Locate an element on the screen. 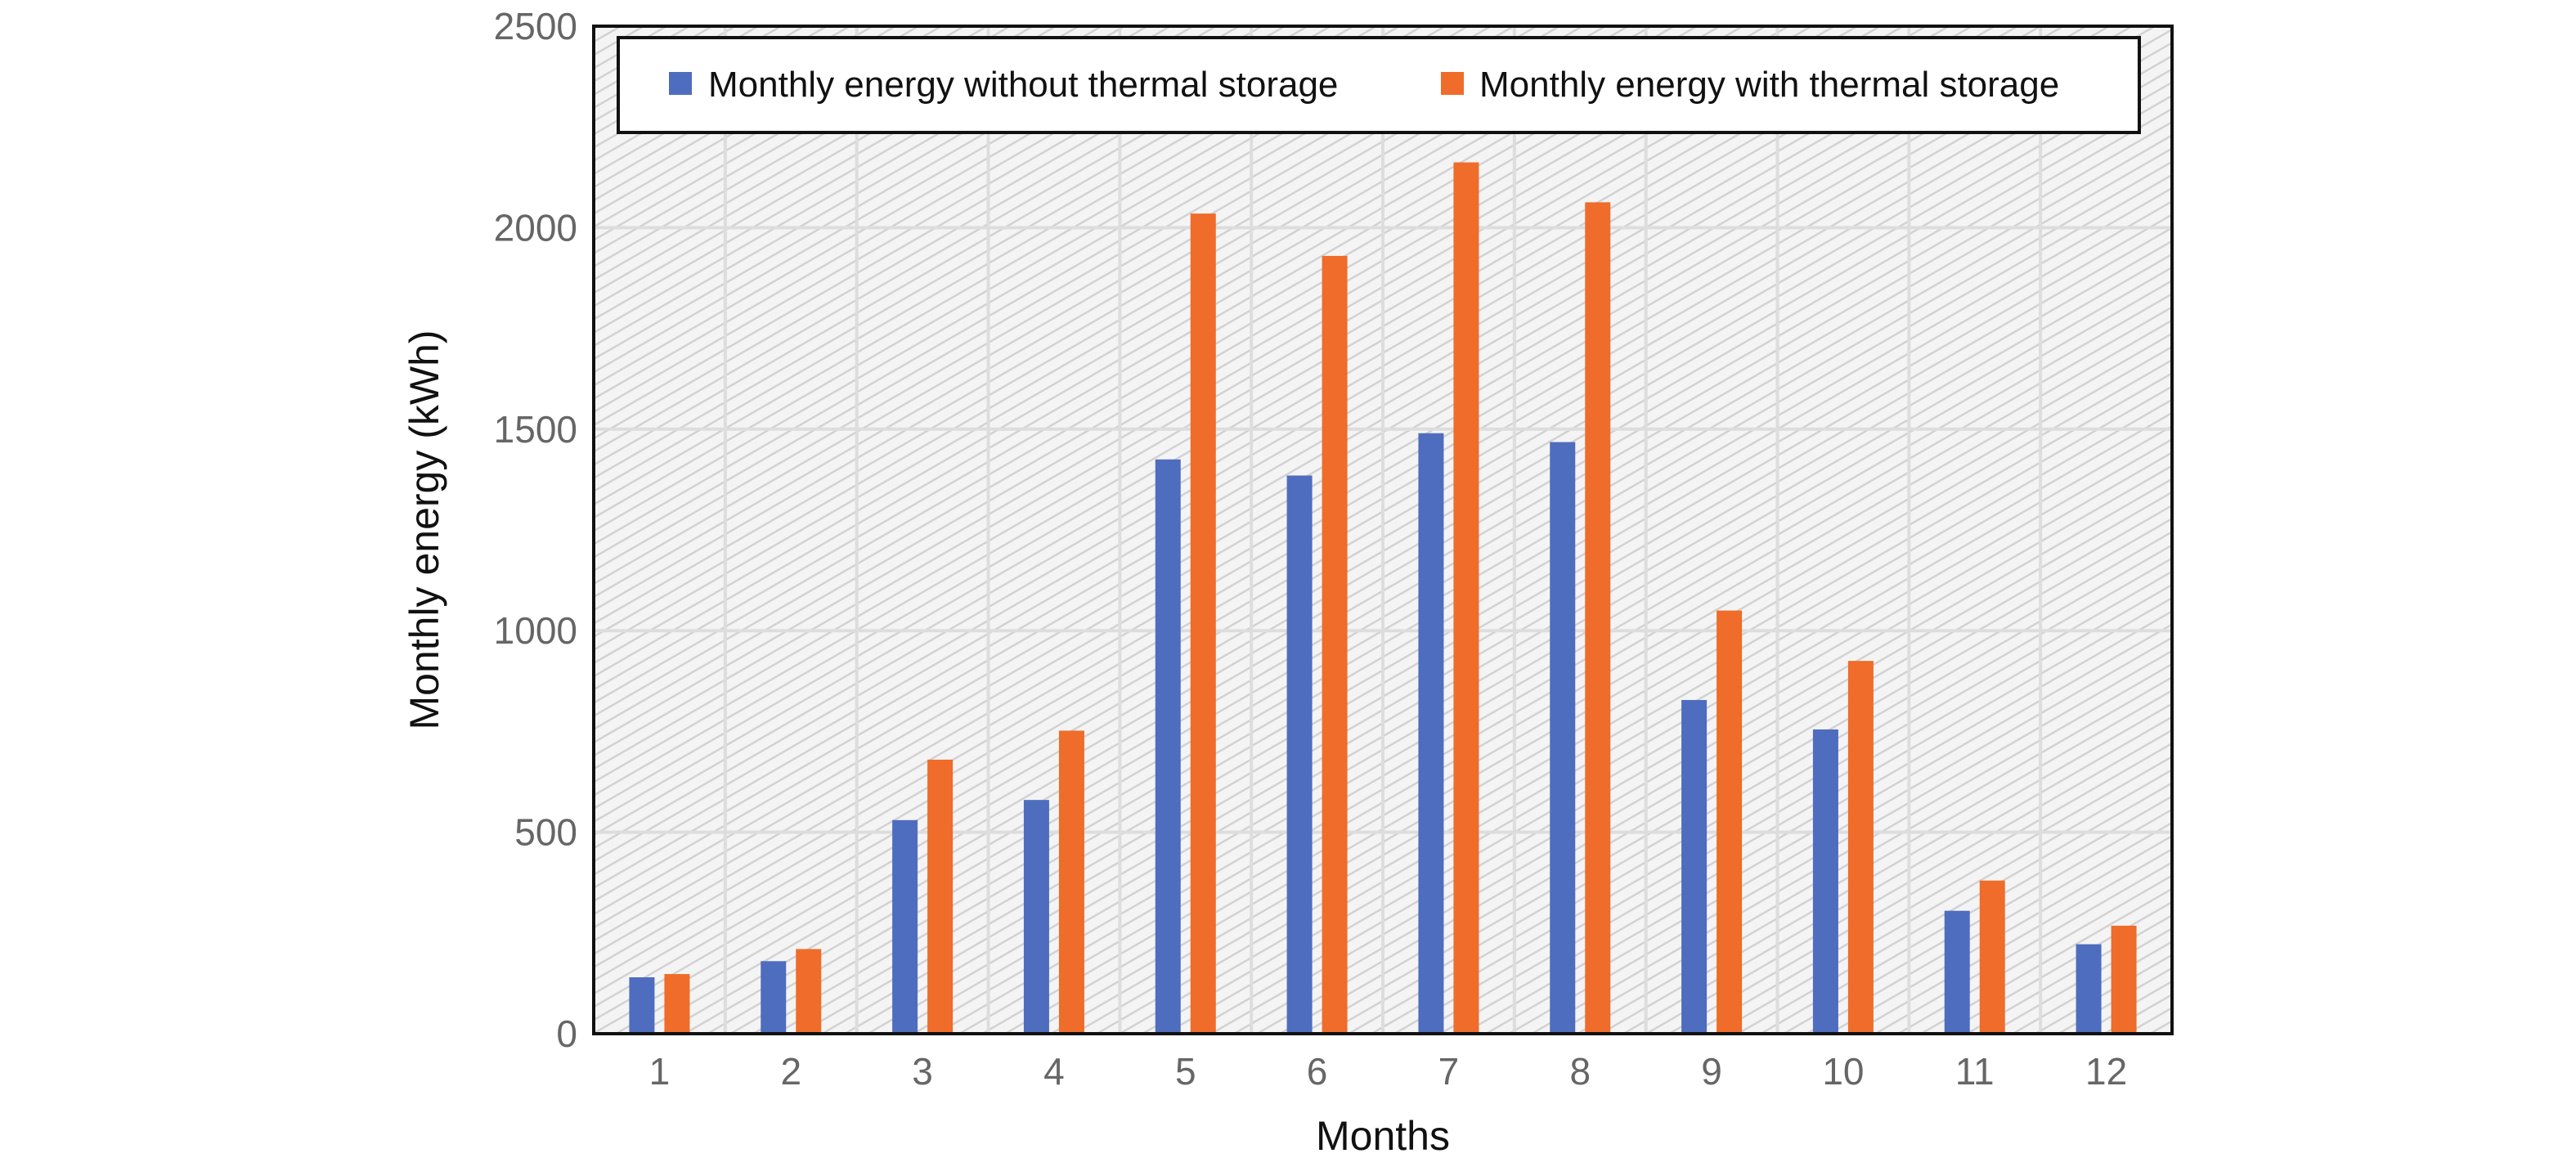 This screenshot has height=1167, width=2576. legend-label-without-storage: Monthly energy without thermal storage is located at coordinates (1023, 85).